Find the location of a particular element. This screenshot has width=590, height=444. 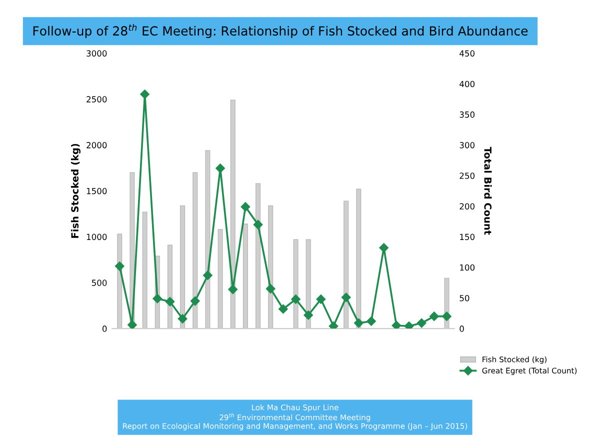

y-tick-label: 1000 is located at coordinates (96, 237).